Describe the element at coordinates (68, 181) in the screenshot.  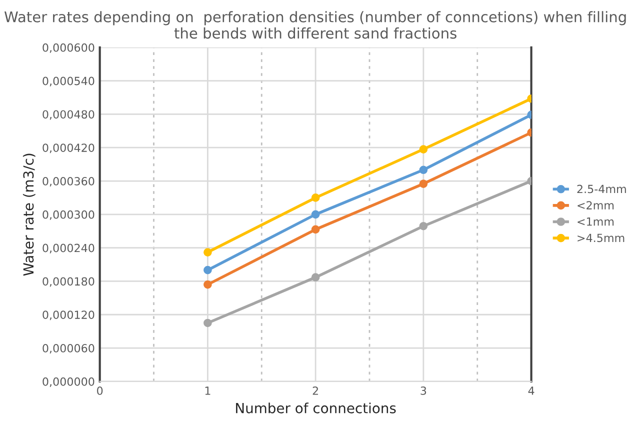
I see `y-tick-label: 0,000360` at that location.